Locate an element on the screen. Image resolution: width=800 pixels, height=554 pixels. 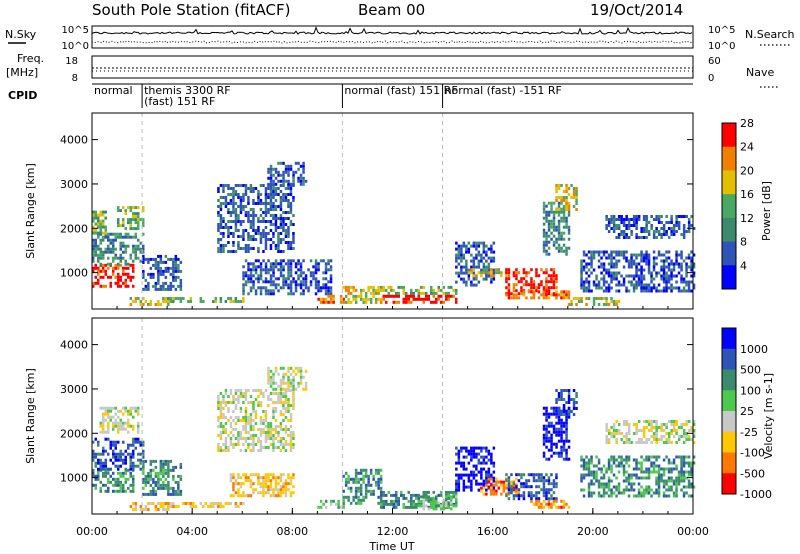
colorbar-tick-label: -100 is located at coordinates (752, 453).